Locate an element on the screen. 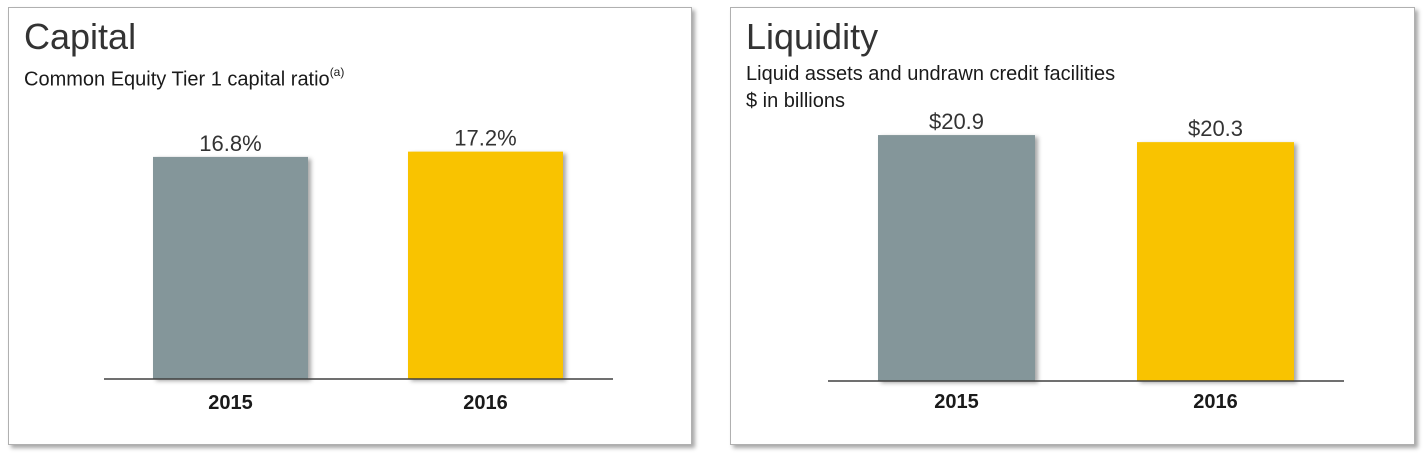 The image size is (1427, 460). liquidity-category-label-2016: 2016 is located at coordinates (1215, 402).